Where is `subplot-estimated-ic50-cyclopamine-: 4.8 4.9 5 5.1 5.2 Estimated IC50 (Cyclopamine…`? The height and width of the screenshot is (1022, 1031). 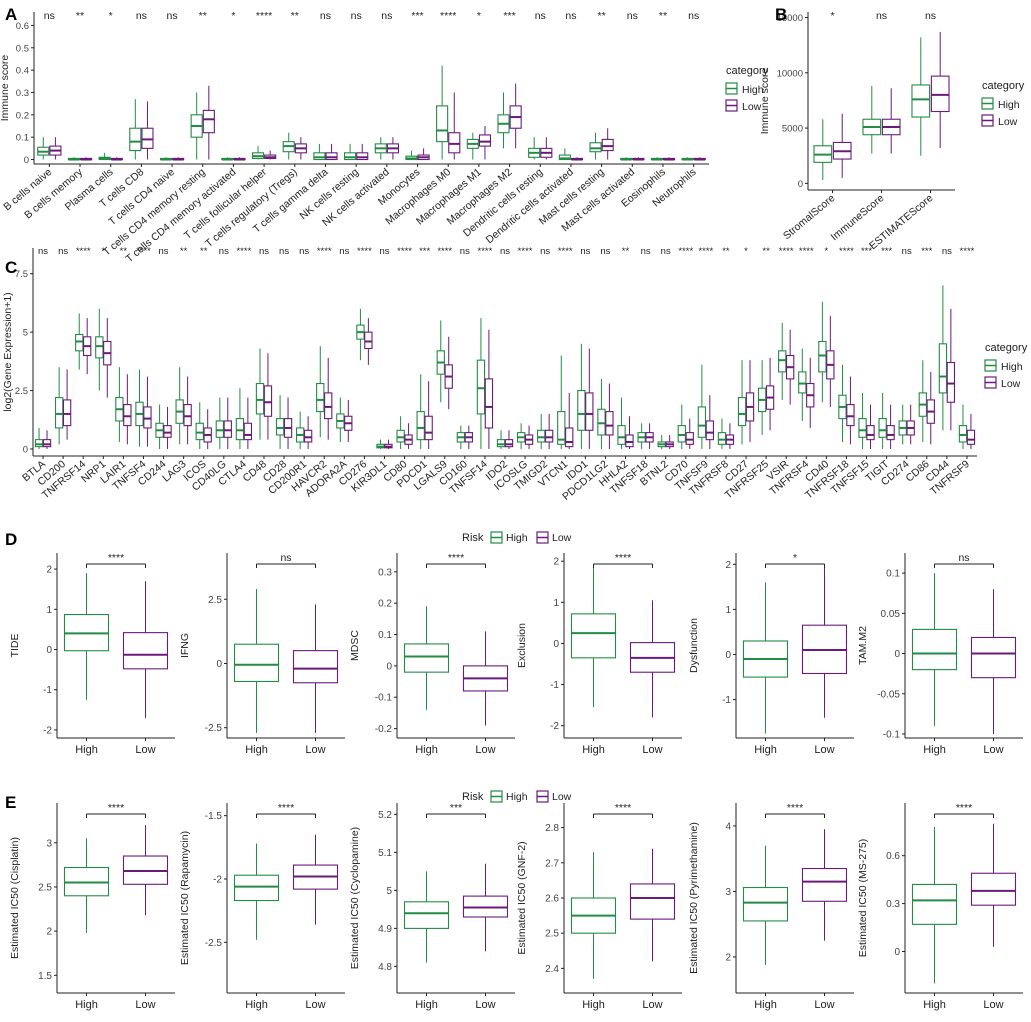 subplot-estimated-ic50-cyclopamine-: 4.8 4.9 5 5.1 5.2 Estimated IC50 (Cyclopamine… is located at coordinates (432, 906).